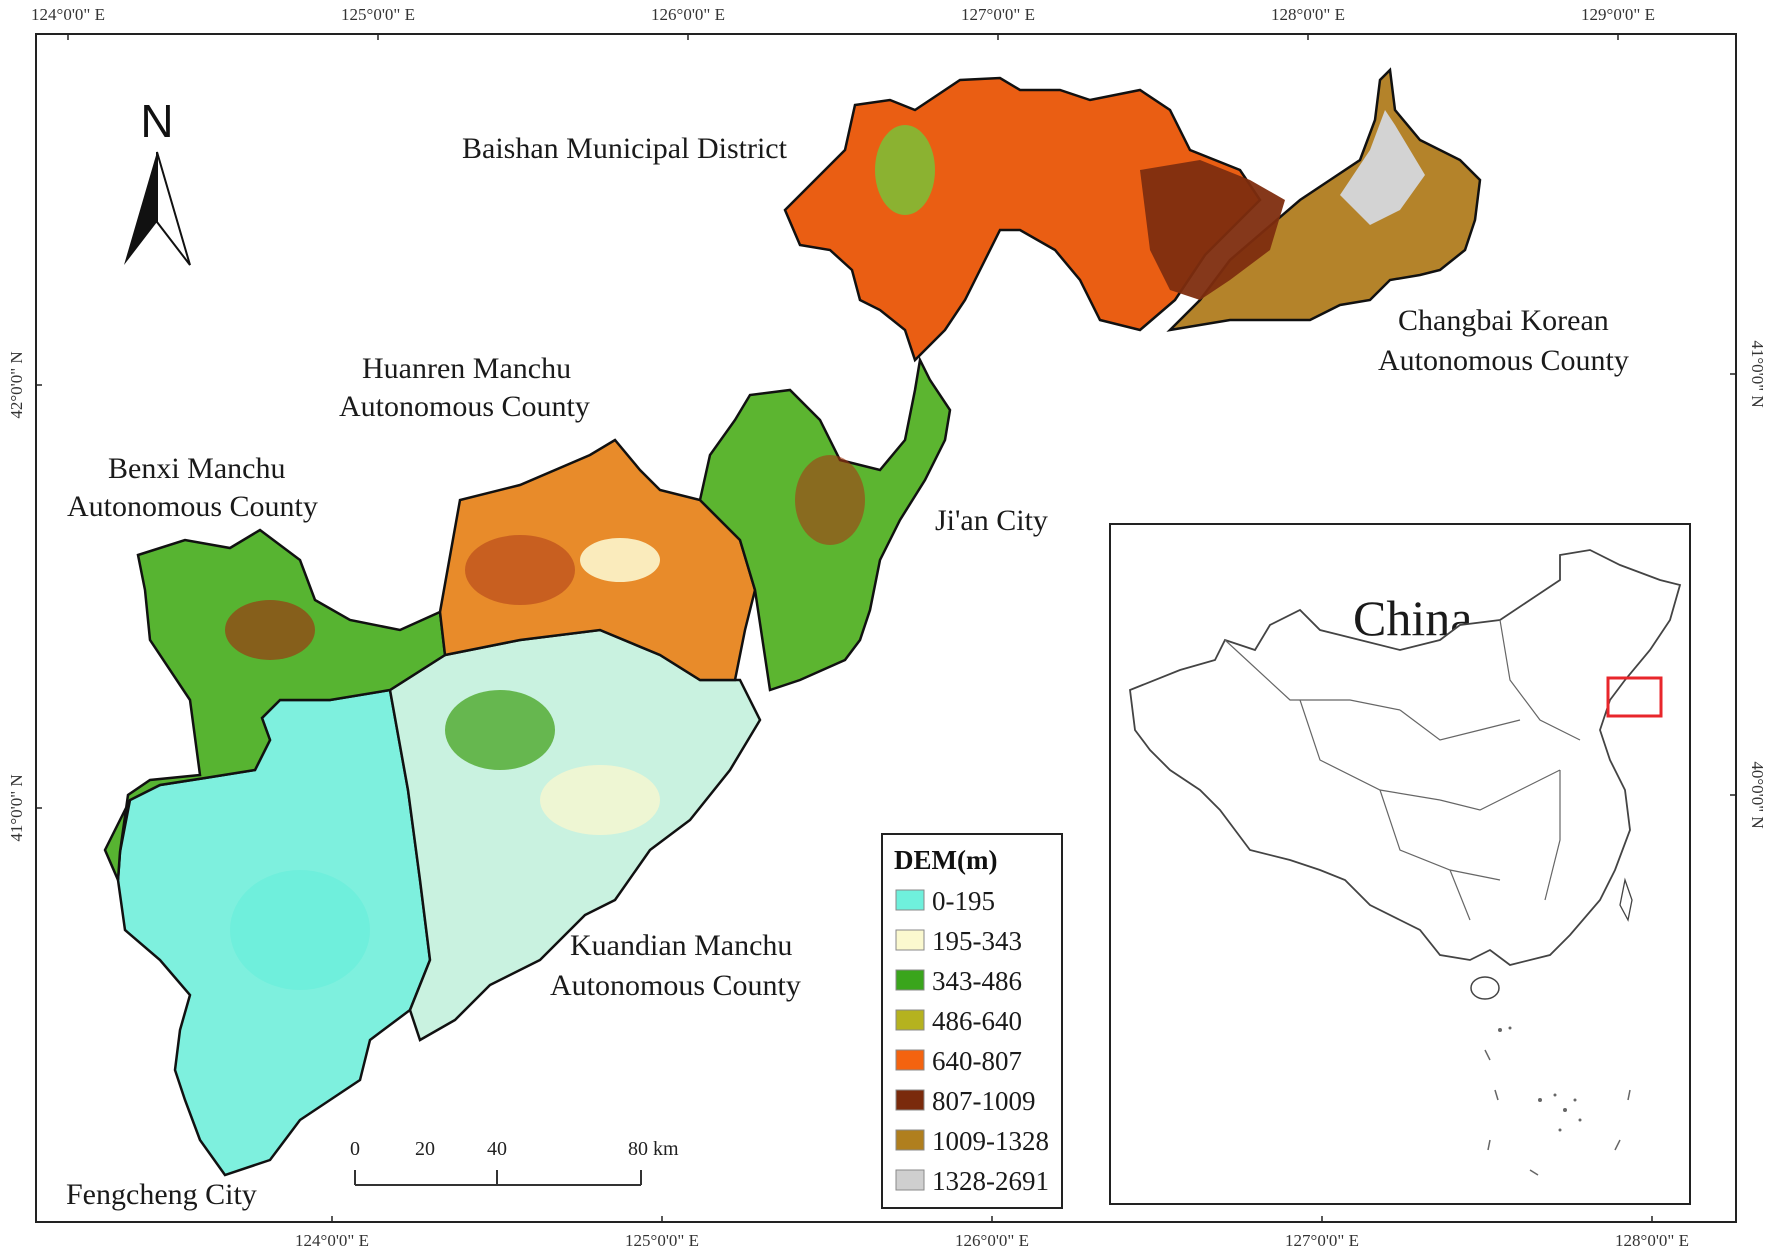 This screenshot has height=1257, width=1770. I want to click on study-area-highlight, so click(1634, 697).